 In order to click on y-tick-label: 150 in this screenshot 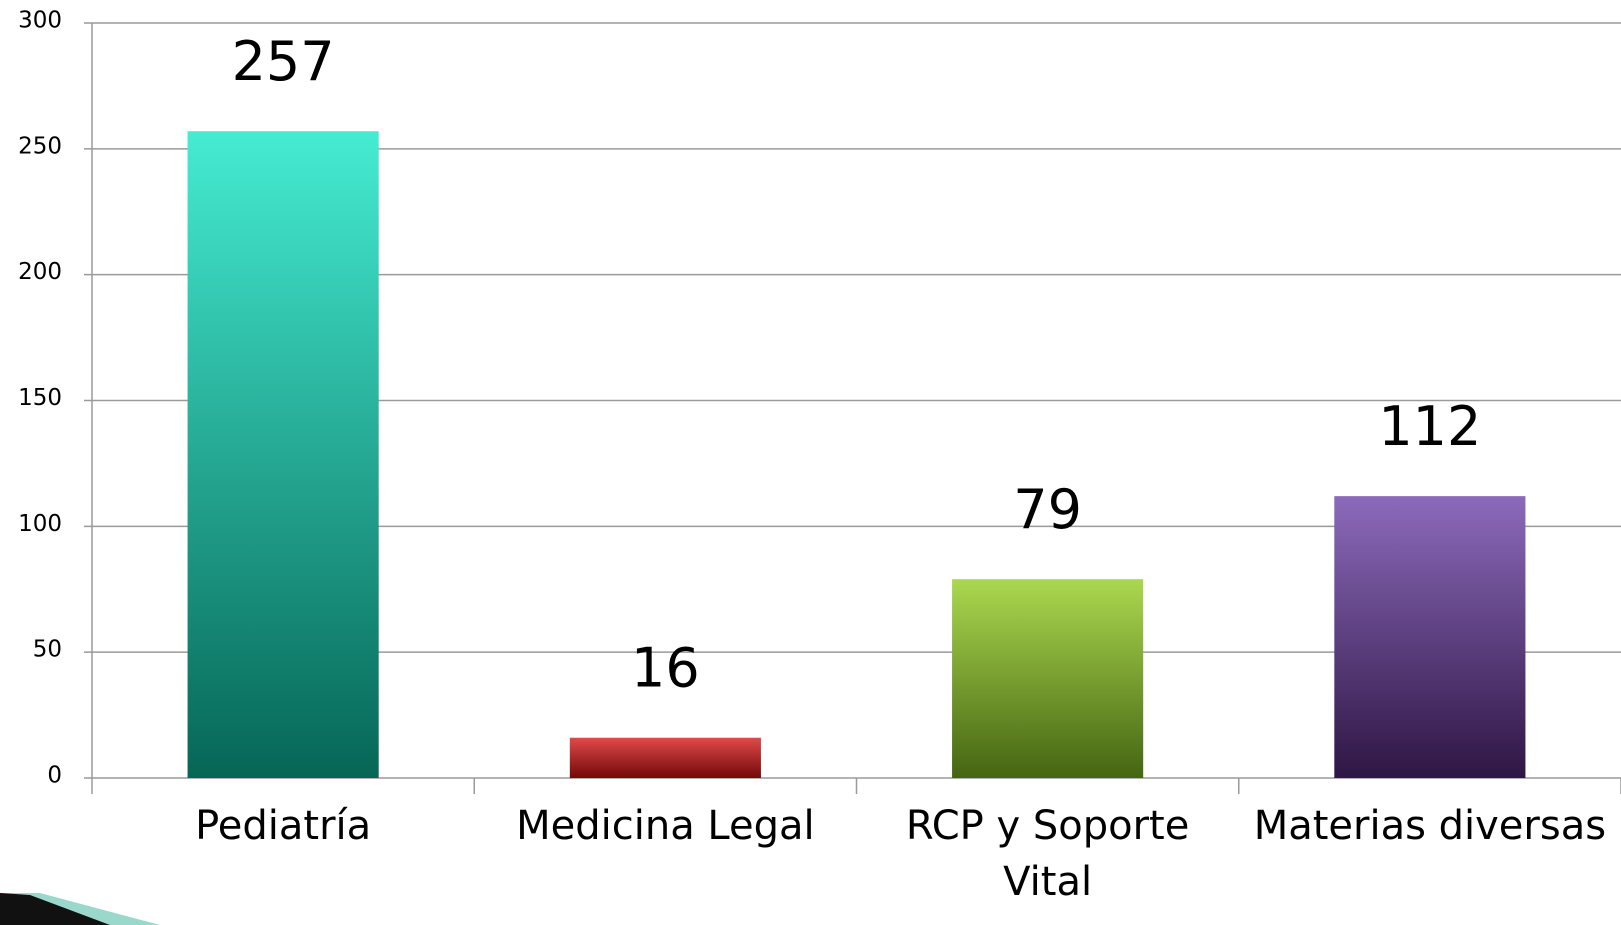, I will do `click(40, 398)`.